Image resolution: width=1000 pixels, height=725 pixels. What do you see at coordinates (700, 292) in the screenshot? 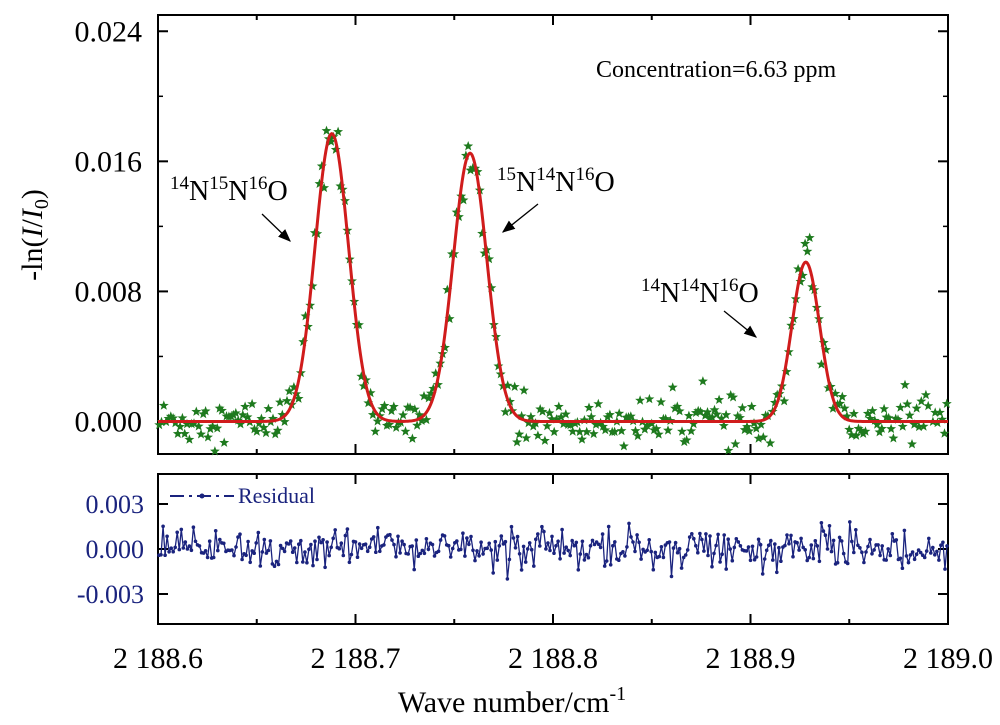
I see `peak-label-14N14N16O: 14N14N16O` at bounding box center [700, 292].